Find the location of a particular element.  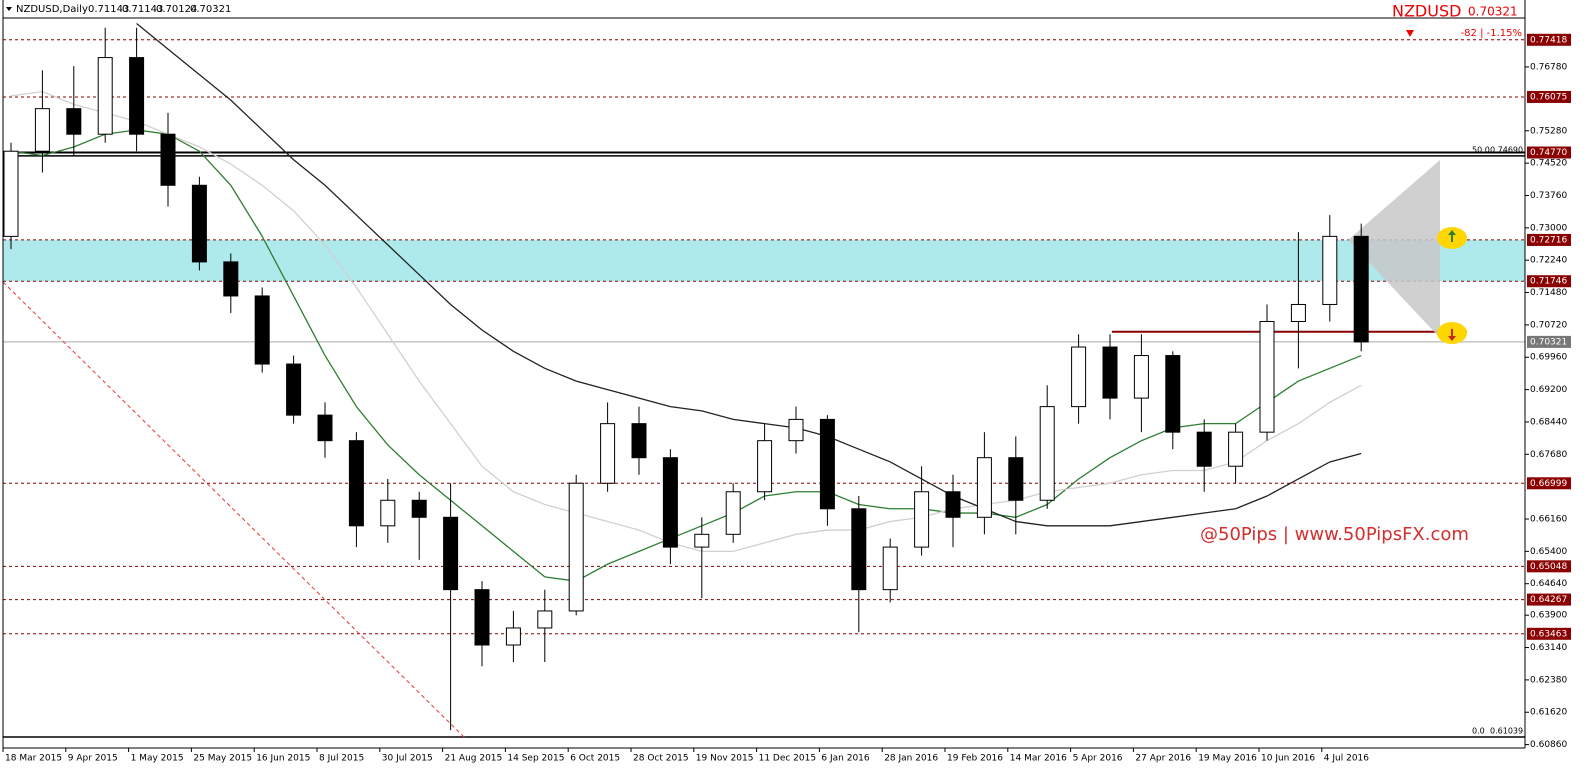

x-tick-label: 6 Oct 2015 is located at coordinates (595, 759).